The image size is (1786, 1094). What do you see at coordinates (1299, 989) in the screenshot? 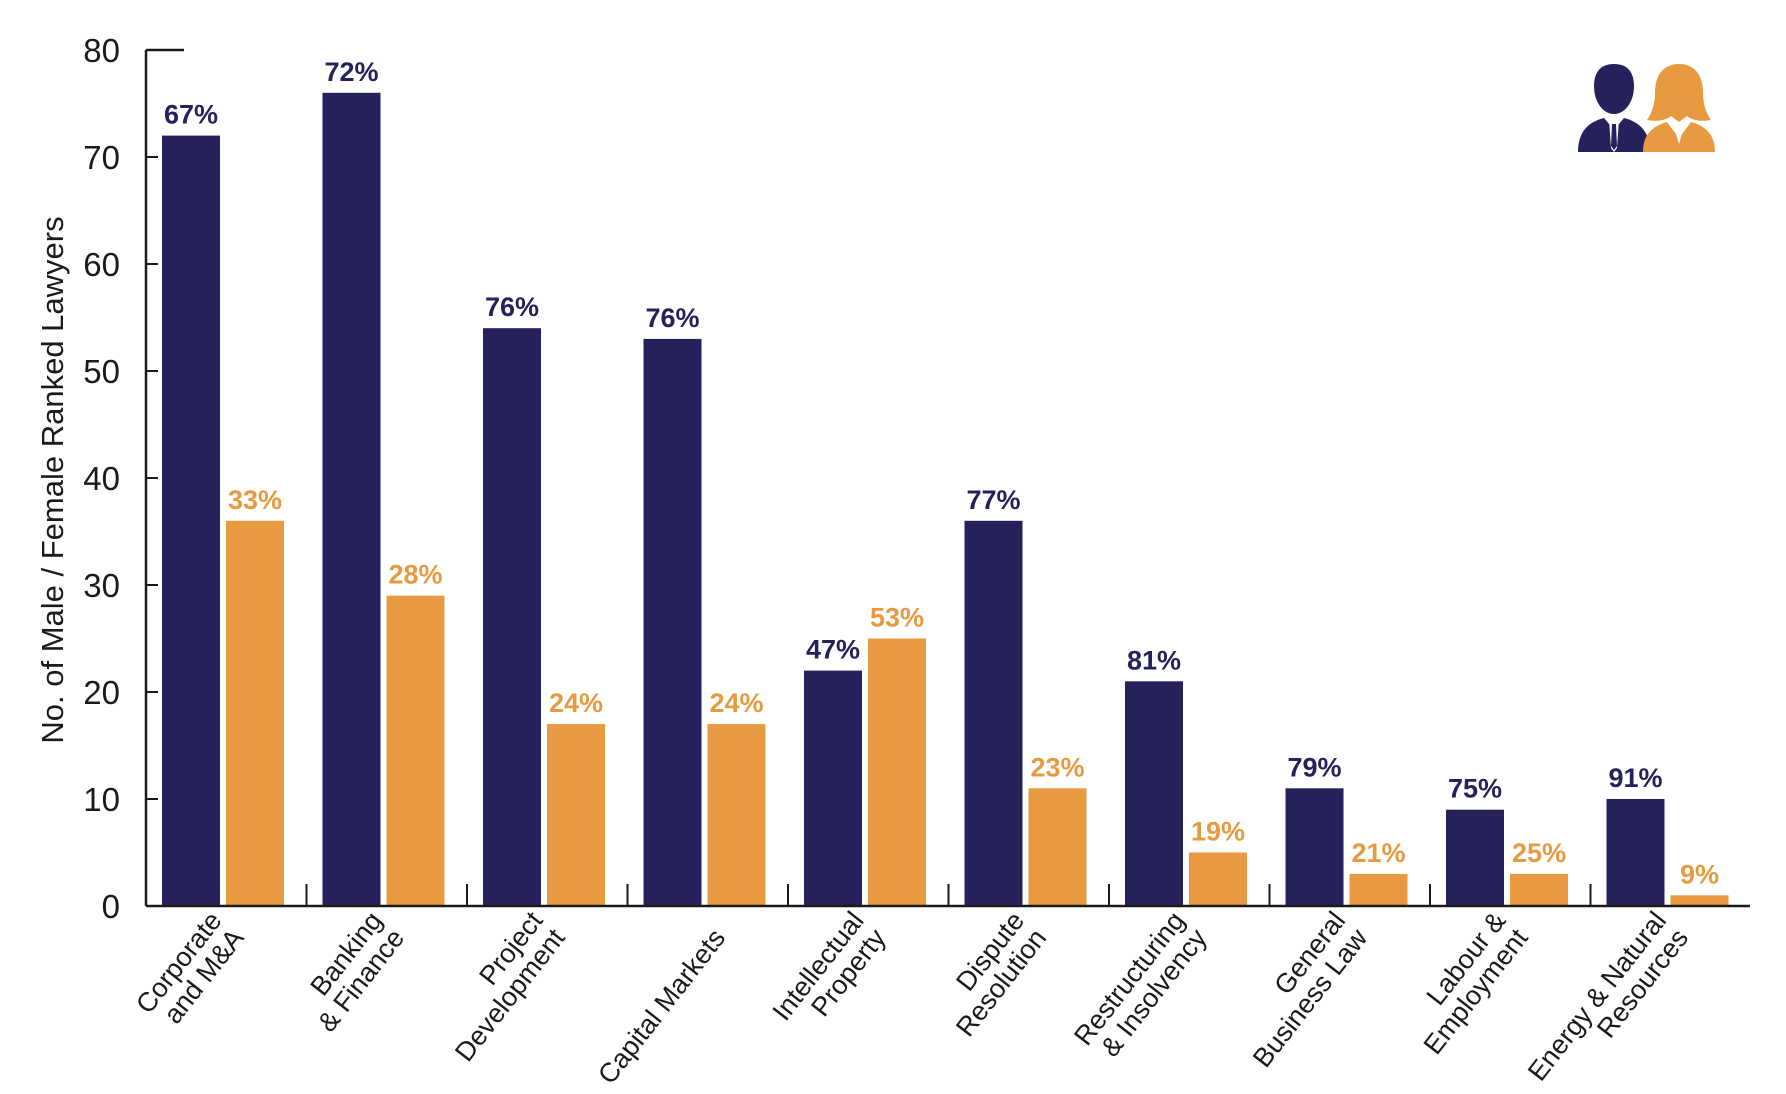
I see `x-category-label-8: GeneralBusiness Law` at bounding box center [1299, 989].